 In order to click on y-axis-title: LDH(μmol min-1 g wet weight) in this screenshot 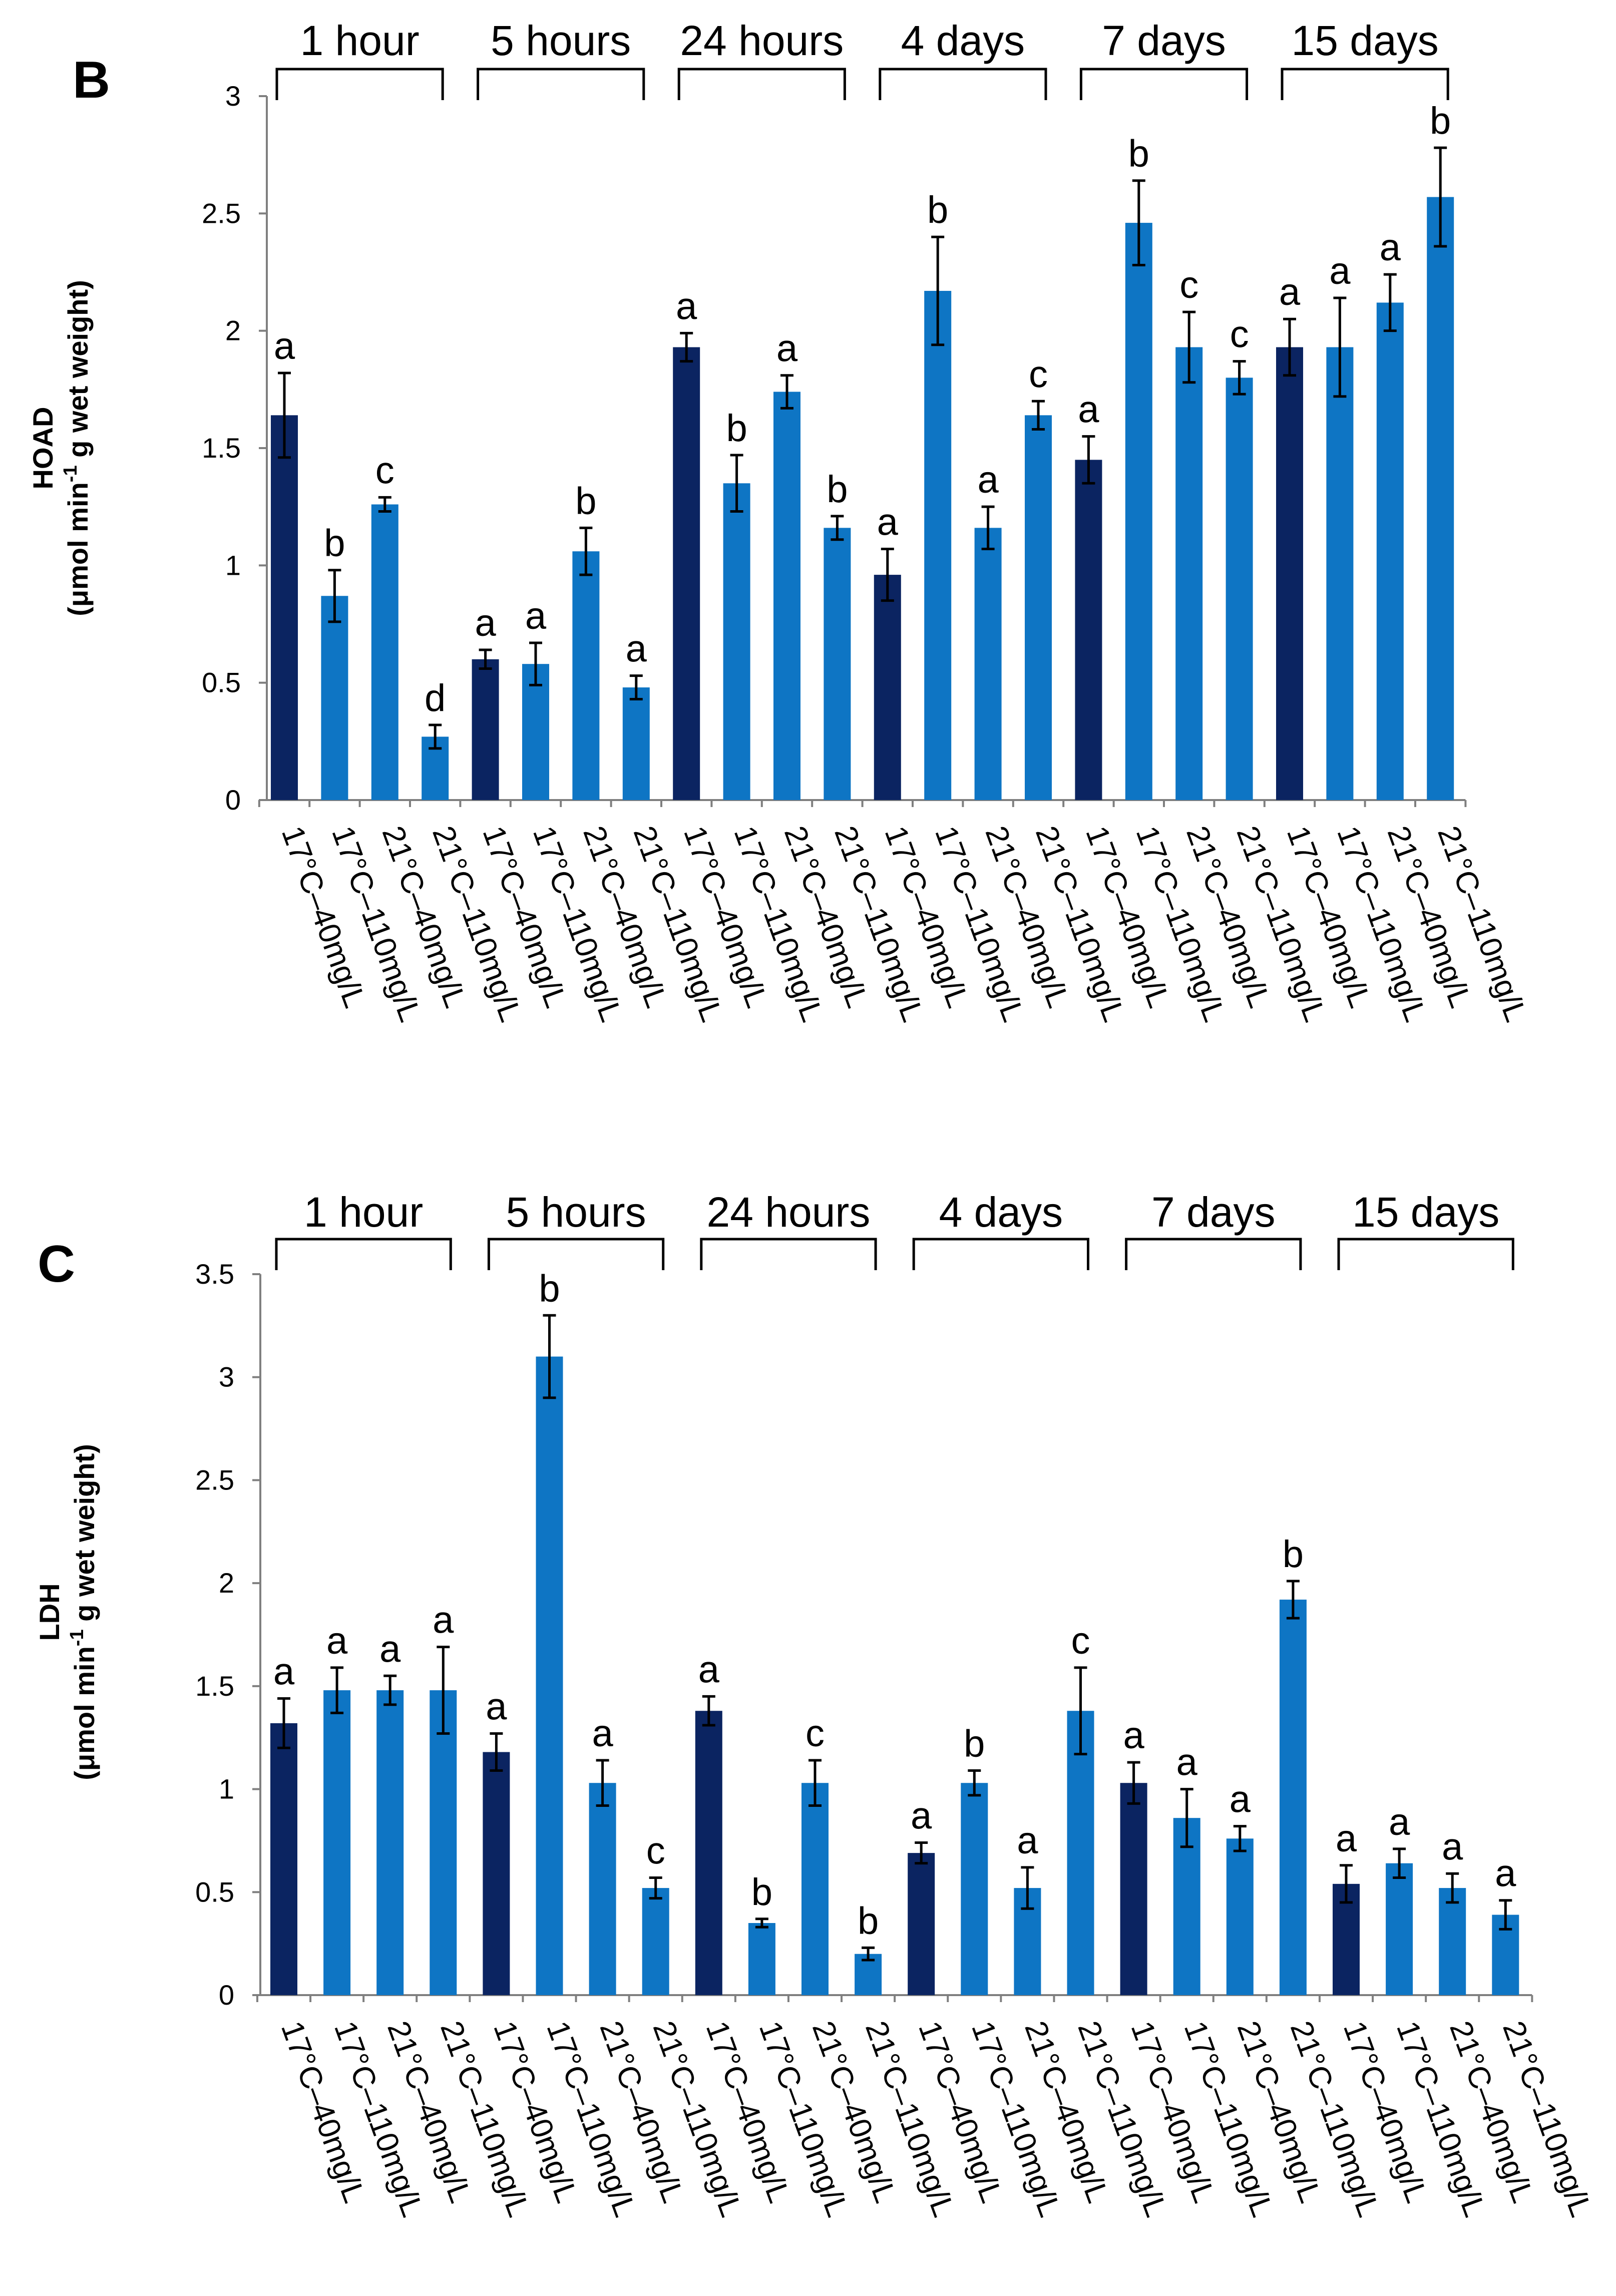, I will do `click(67, 1612)`.